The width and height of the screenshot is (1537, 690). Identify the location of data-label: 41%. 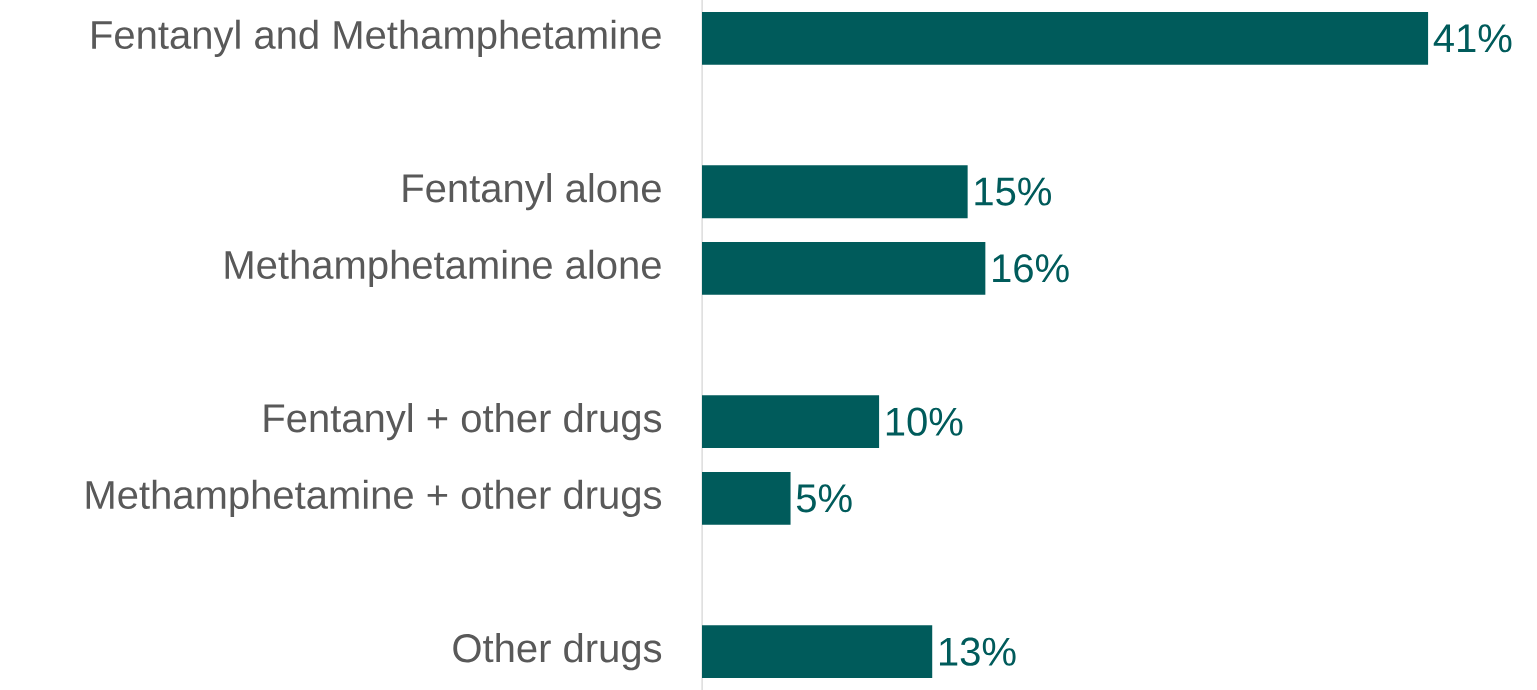
(1472, 38).